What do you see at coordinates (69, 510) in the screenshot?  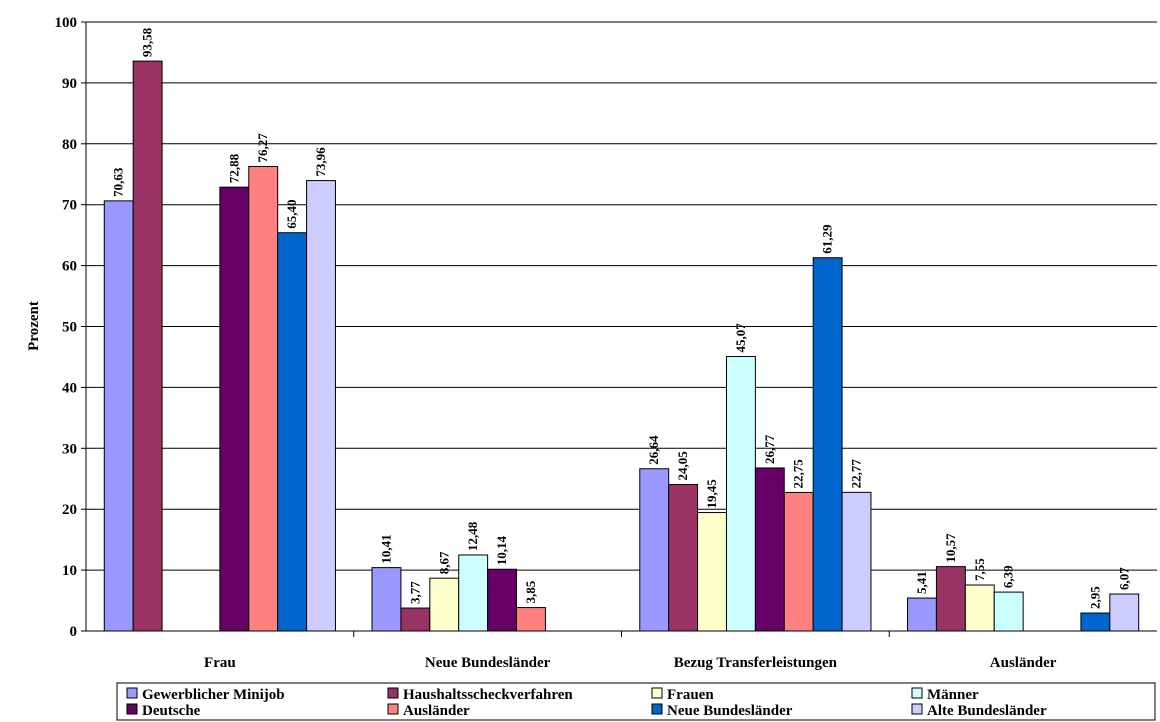 I see `y-tick-label: 20` at bounding box center [69, 510].